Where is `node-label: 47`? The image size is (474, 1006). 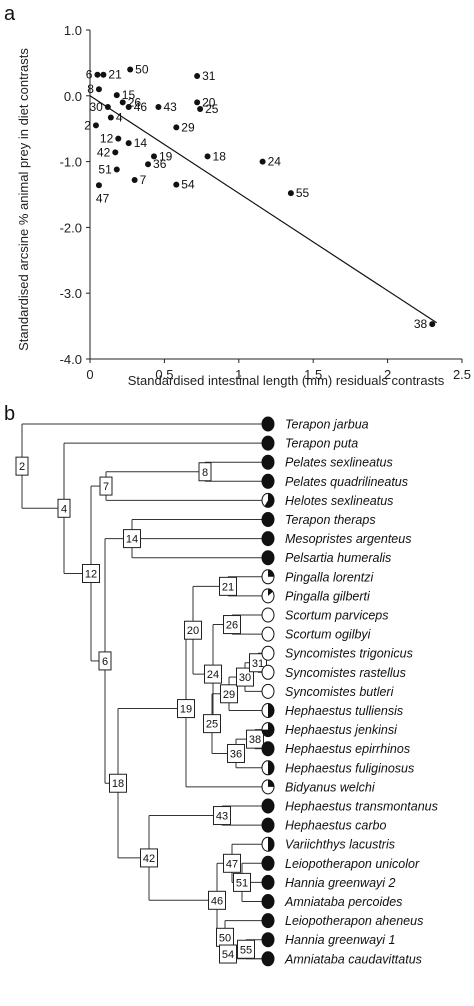 node-label: 47 is located at coordinates (232, 864).